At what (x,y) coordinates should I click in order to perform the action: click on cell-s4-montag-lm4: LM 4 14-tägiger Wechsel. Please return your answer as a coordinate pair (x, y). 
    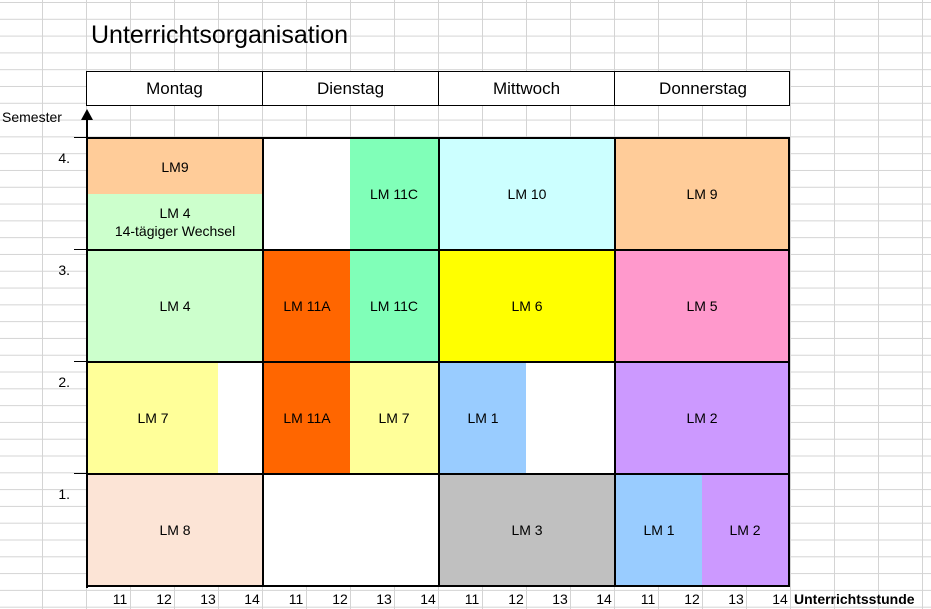
    Looking at the image, I should click on (175, 221).